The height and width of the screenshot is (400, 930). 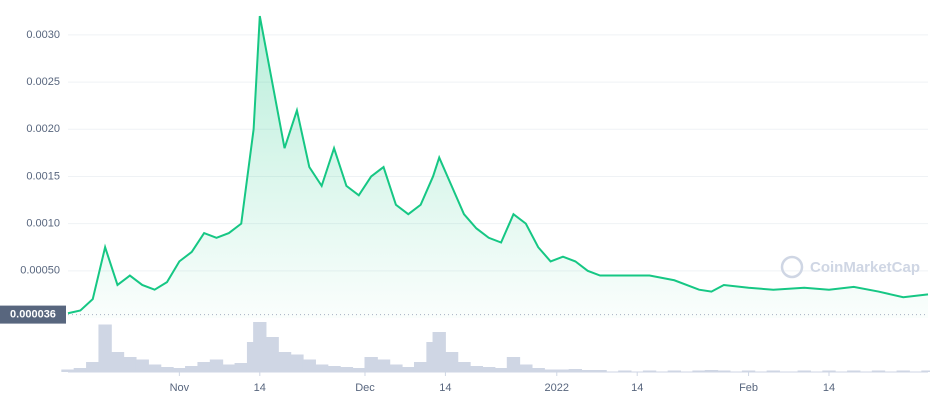 I want to click on y-tick-label: 0.0020, so click(x=43, y=129).